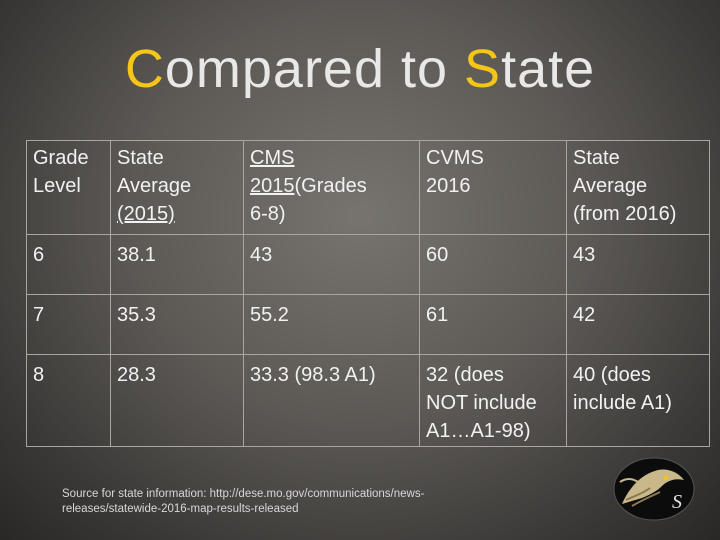 Image resolution: width=720 pixels, height=540 pixels. Describe the element at coordinates (177, 187) in the screenshot. I see `header-state-average-2015: State Average (2015)` at that location.